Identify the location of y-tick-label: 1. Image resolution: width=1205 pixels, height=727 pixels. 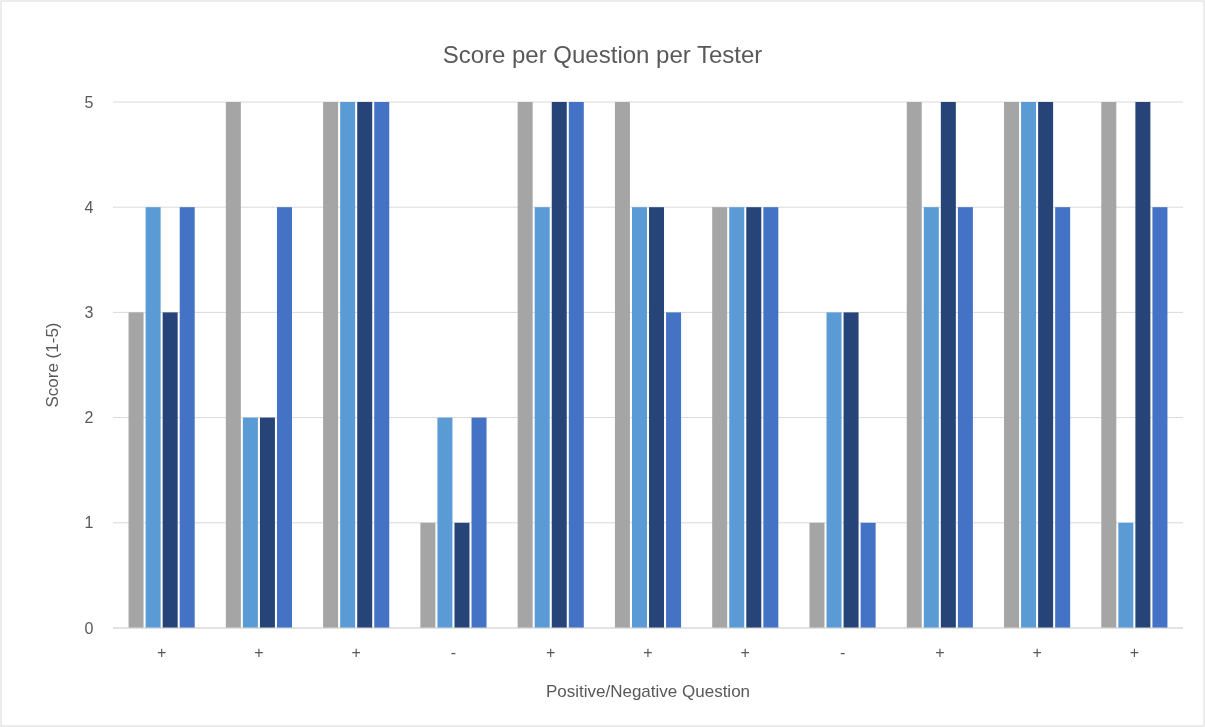
(89, 523).